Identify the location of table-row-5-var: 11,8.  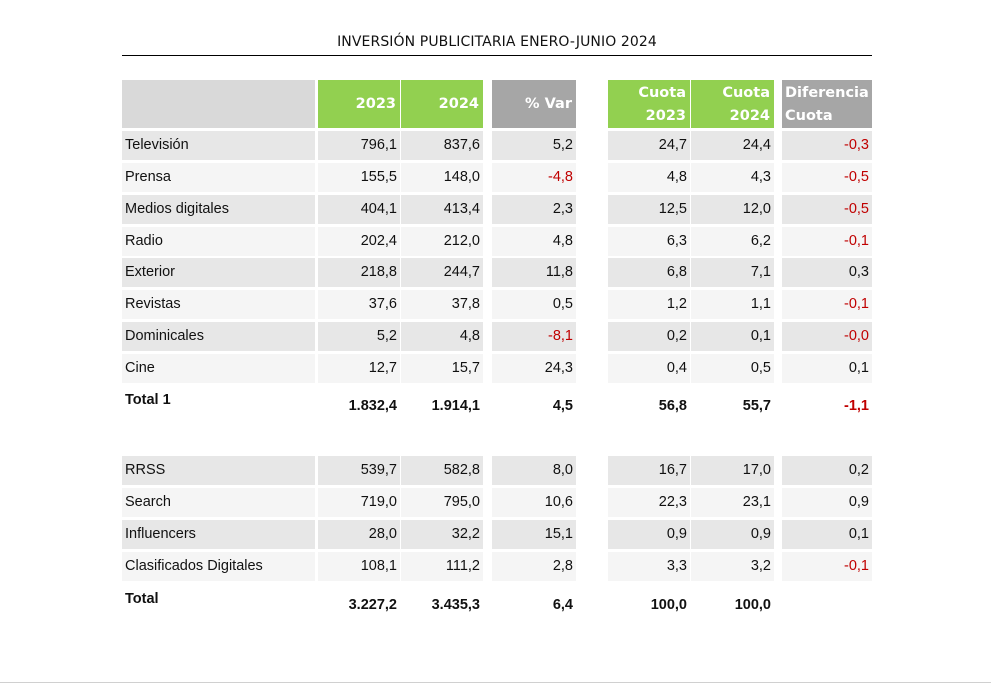
(534, 272).